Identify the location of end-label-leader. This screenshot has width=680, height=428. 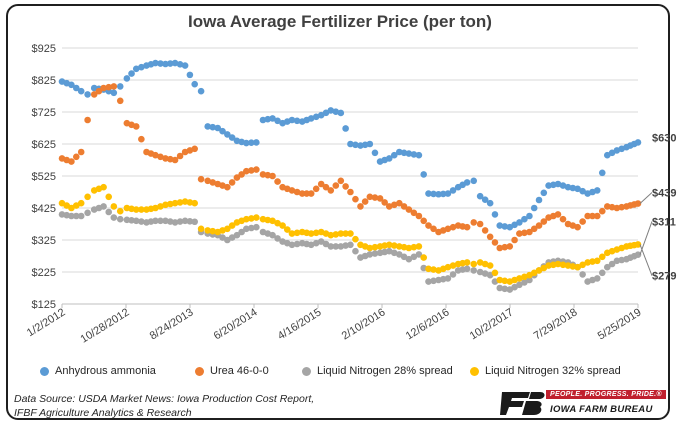
(646, 260).